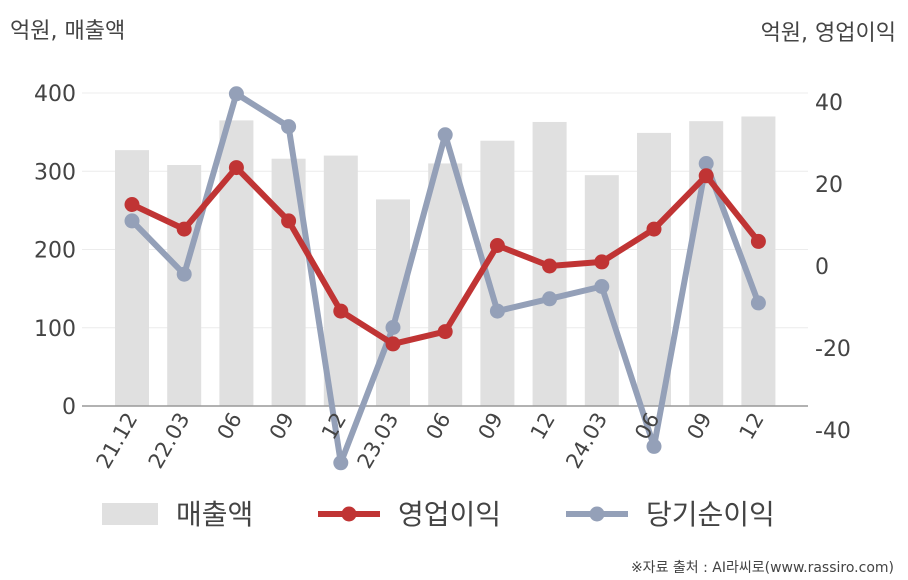  Describe the element at coordinates (710, 514) in the screenshot. I see `legend-label: 당기순이익` at that location.